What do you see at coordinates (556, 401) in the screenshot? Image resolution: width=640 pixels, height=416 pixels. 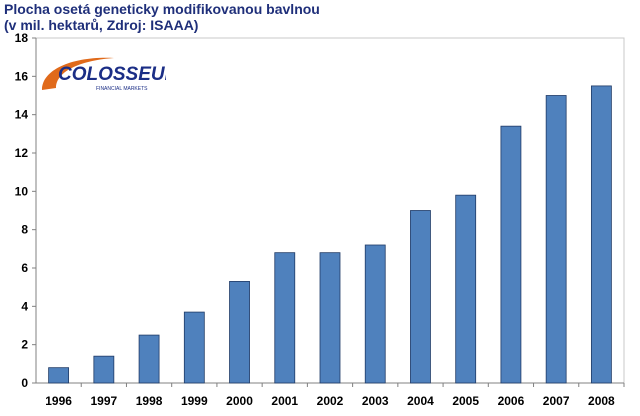 I see `x-tick-label: 2007` at bounding box center [556, 401].